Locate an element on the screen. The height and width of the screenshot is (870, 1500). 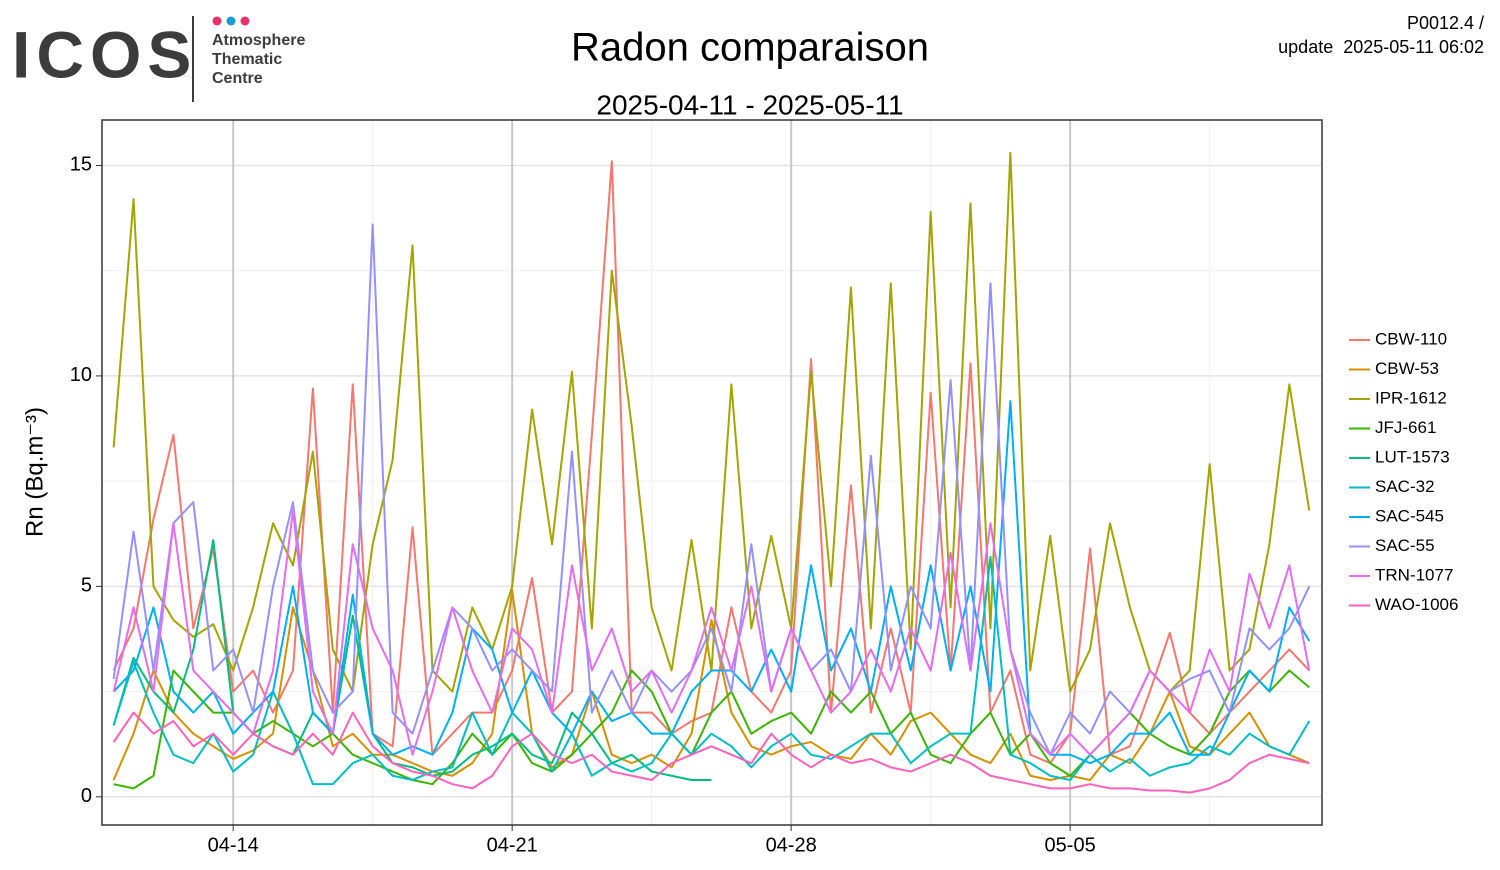
update-time: update 2025-05-11 06:02 is located at coordinates (1381, 47).